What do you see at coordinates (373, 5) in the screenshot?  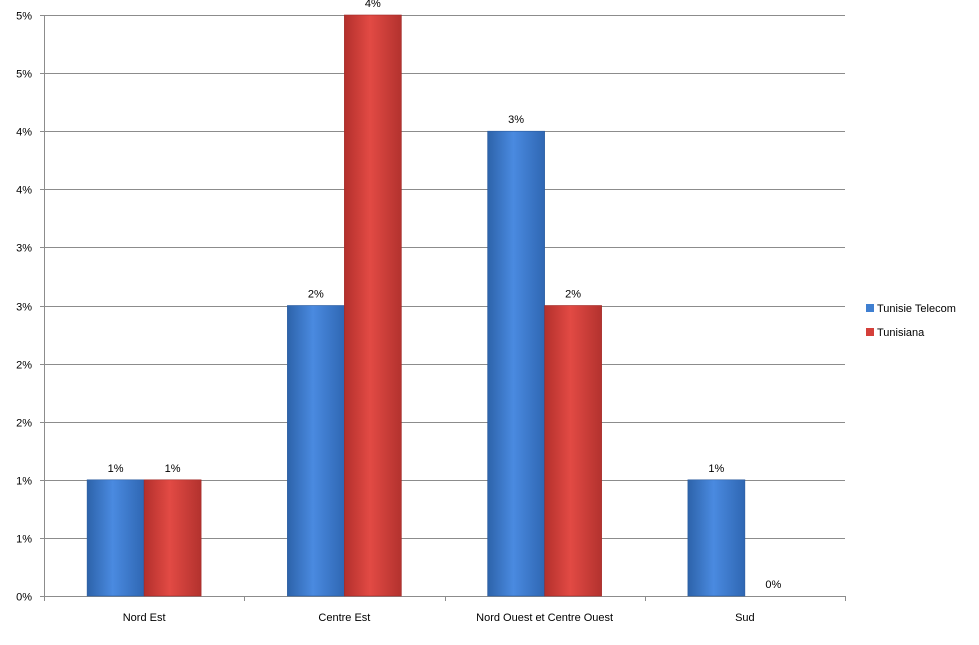 I see `bar-value-label: 4%` at bounding box center [373, 5].